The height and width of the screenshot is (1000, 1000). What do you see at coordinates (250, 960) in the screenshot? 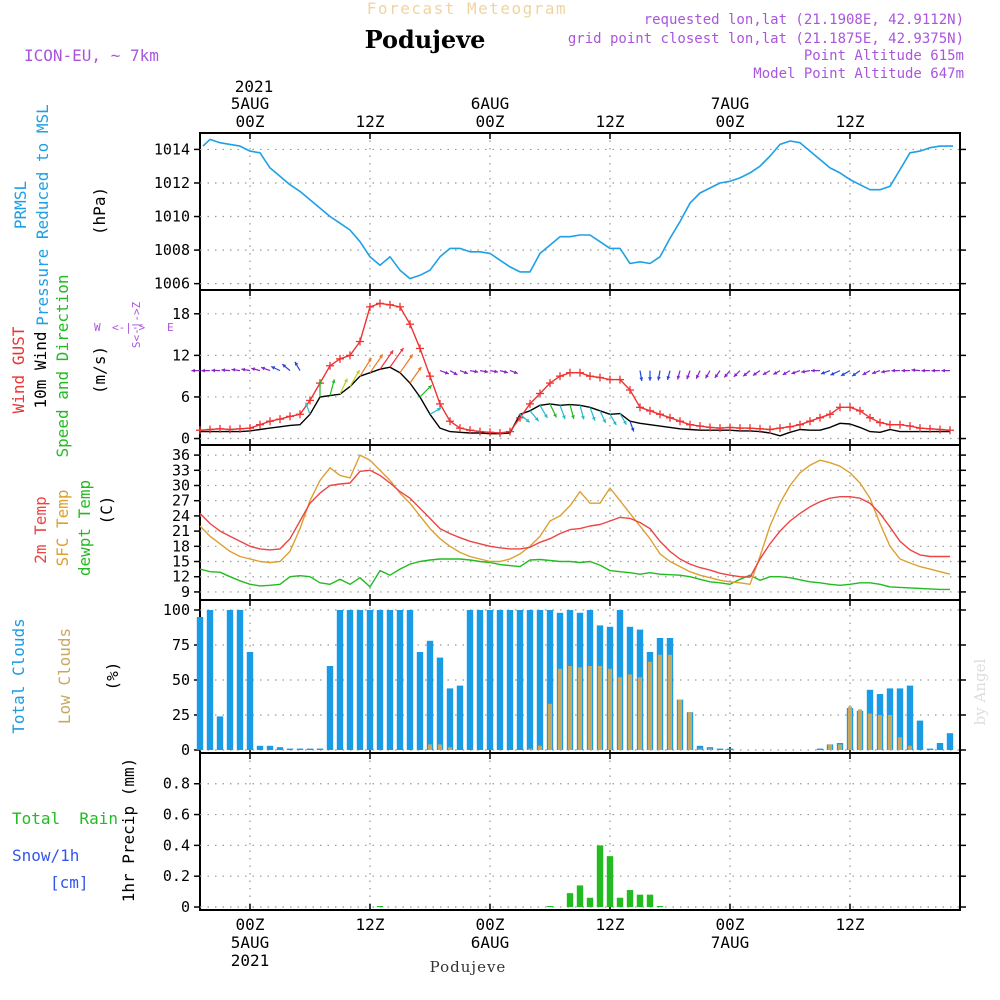
I see `bottom-year-label: 2021` at bounding box center [250, 960].